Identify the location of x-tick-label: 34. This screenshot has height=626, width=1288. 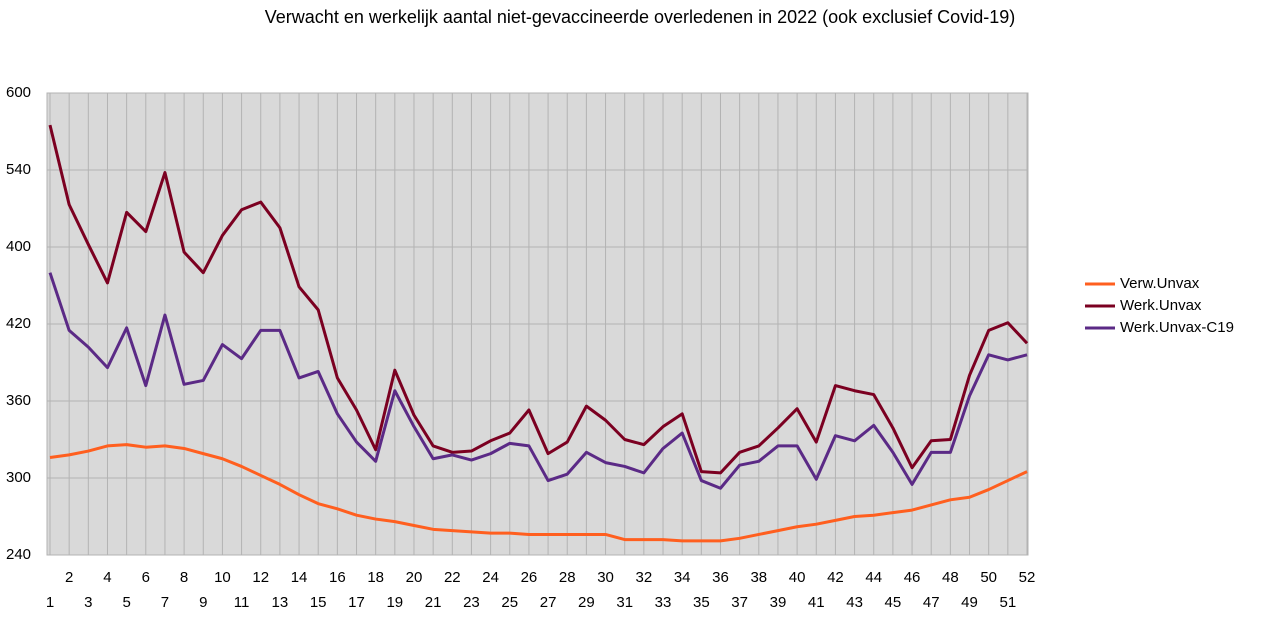
(682, 577).